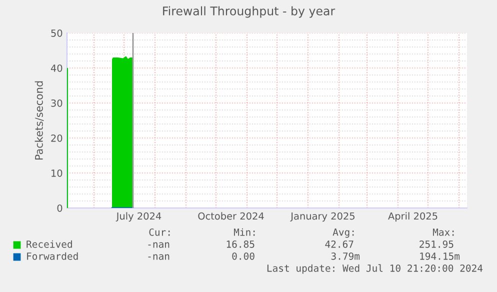  What do you see at coordinates (59, 208) in the screenshot?
I see `y-tick-label: 0` at bounding box center [59, 208].